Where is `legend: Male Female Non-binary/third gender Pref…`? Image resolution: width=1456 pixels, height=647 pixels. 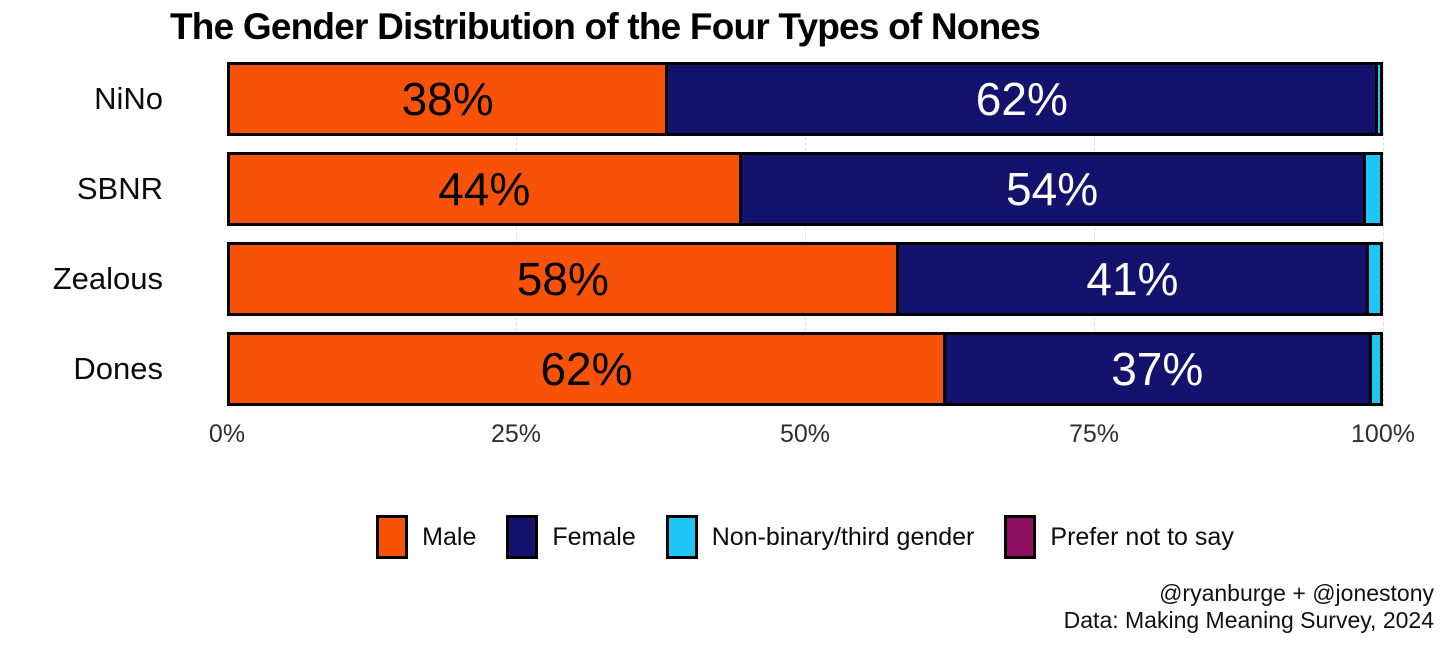
legend: Male Female Non-binary/third gender Pref… is located at coordinates (805, 537).